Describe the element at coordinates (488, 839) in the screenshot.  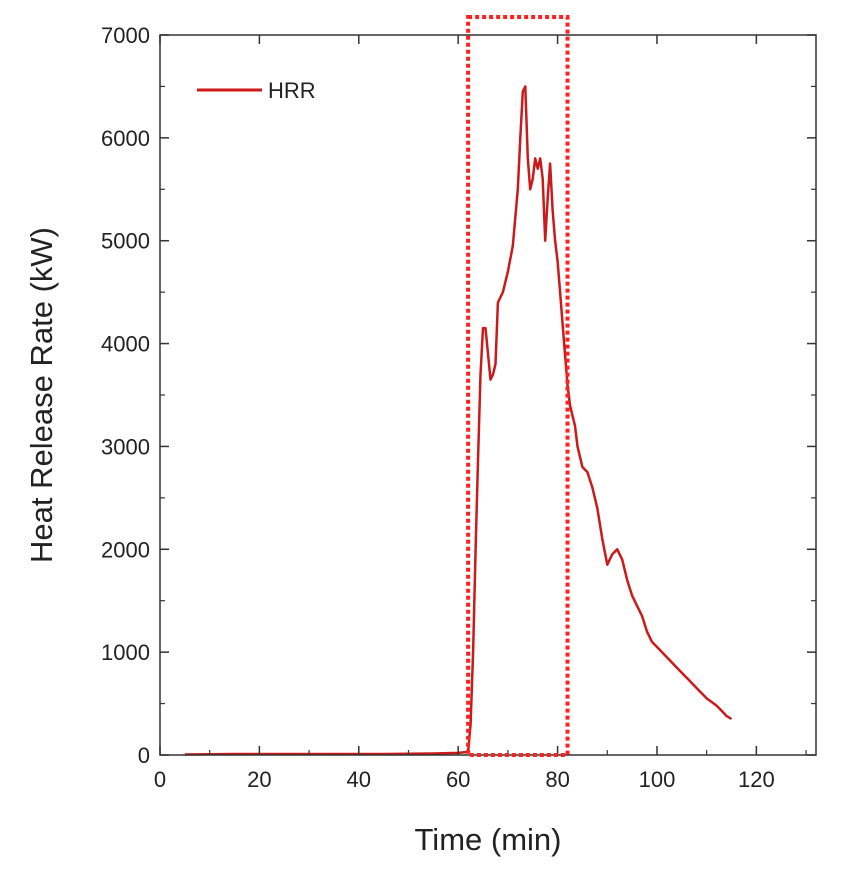
I see `x-axis-label: Time (min)` at that location.